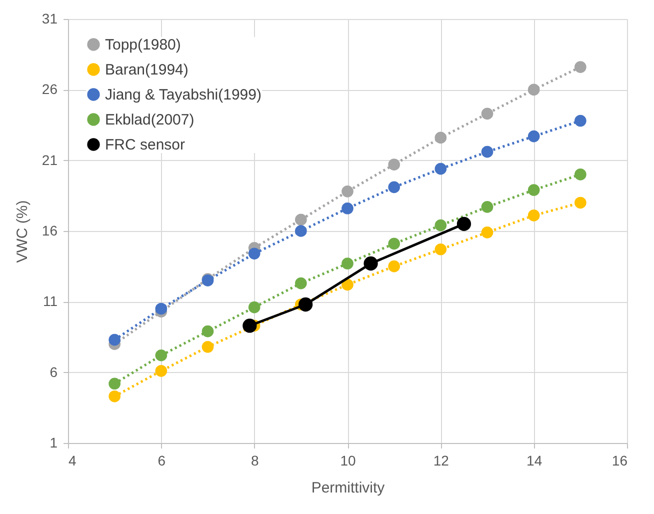 The width and height of the screenshot is (654, 514). What do you see at coordinates (254, 460) in the screenshot?
I see `x-tick-label: 8` at bounding box center [254, 460].